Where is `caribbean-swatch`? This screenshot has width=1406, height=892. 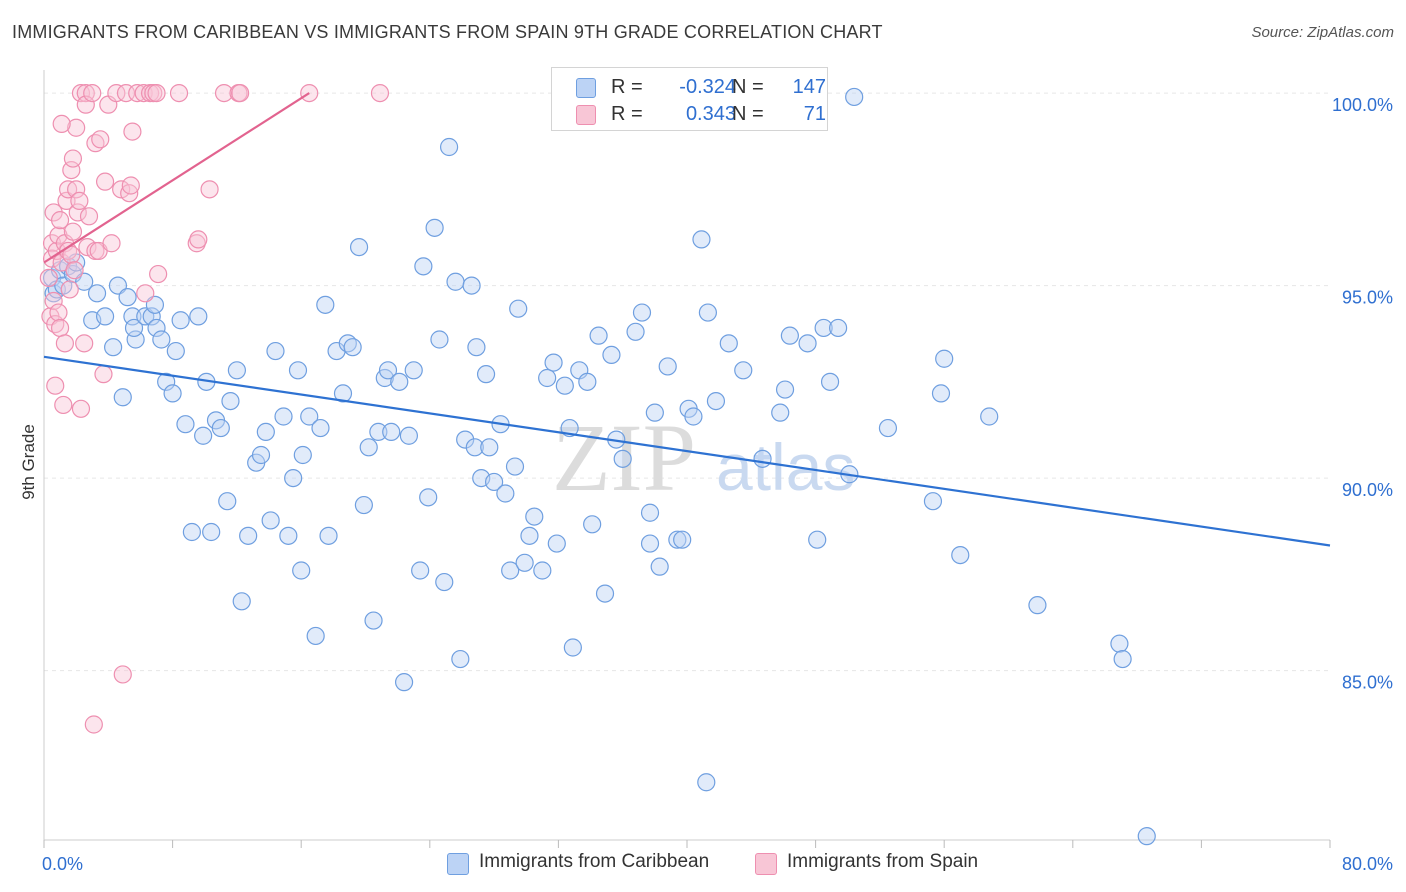
caribbean-swatch is located at coordinates (586, 88).